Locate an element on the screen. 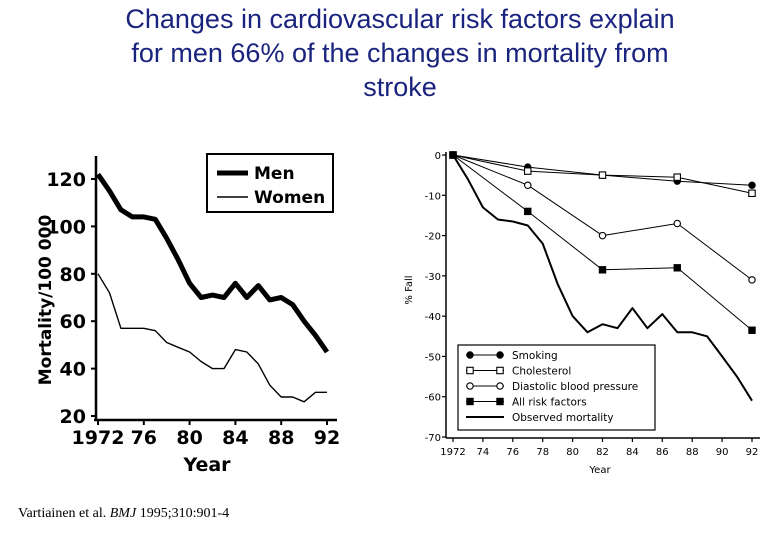  y-tick-label: -50 is located at coordinates (433, 357).